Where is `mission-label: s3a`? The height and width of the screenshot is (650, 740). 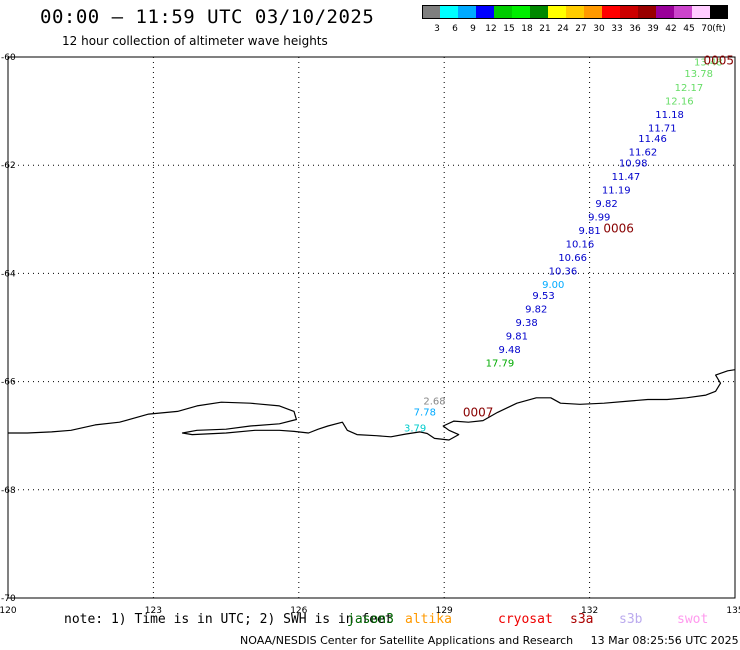
mission-label: s3a is located at coordinates (582, 619).